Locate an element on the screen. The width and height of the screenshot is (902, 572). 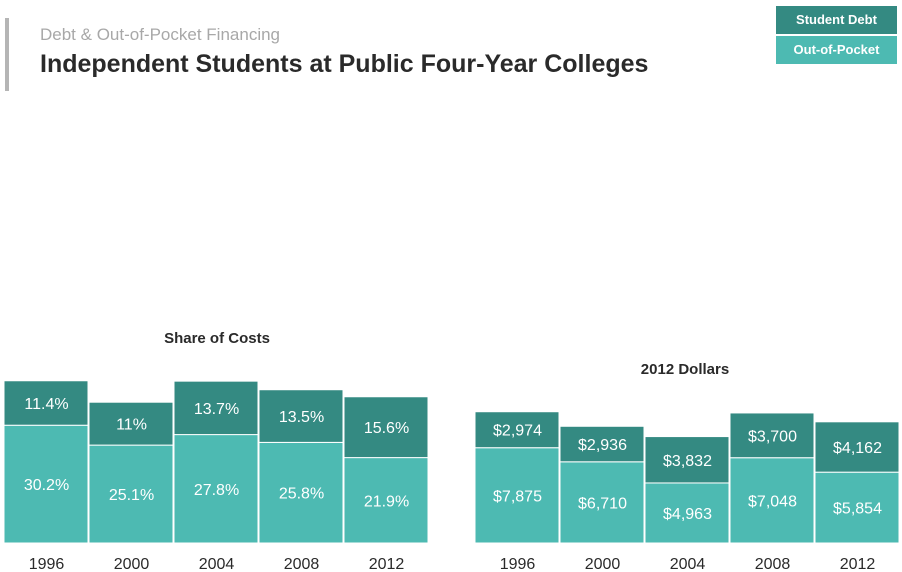
legend-out-of-pocket: Out-of-Pocket is located at coordinates (836, 51).